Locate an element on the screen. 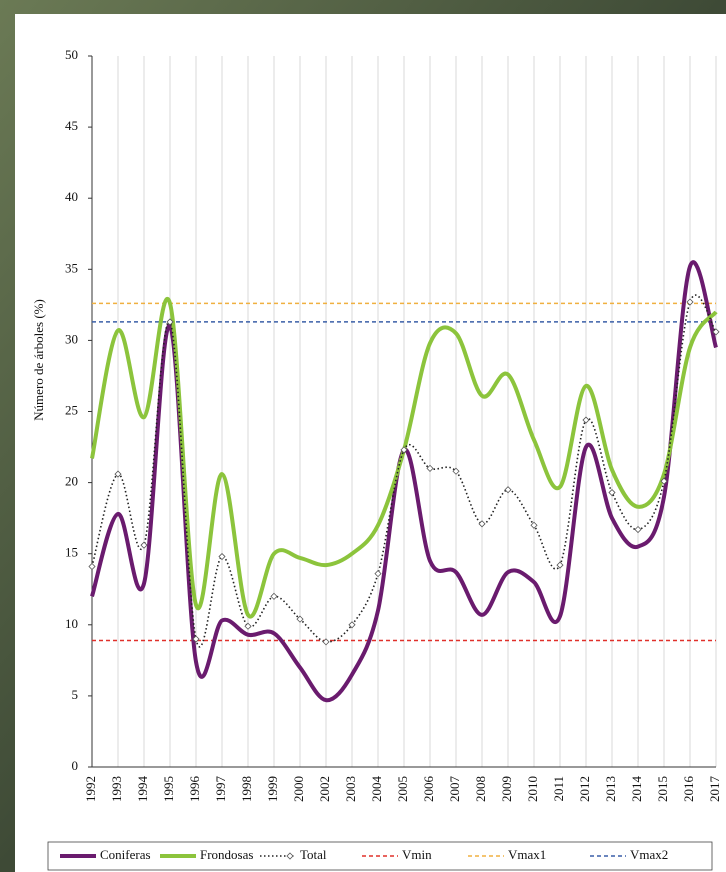 Image resolution: width=726 pixels, height=872 pixels. x-tick-label: 1997 is located at coordinates (220, 789).